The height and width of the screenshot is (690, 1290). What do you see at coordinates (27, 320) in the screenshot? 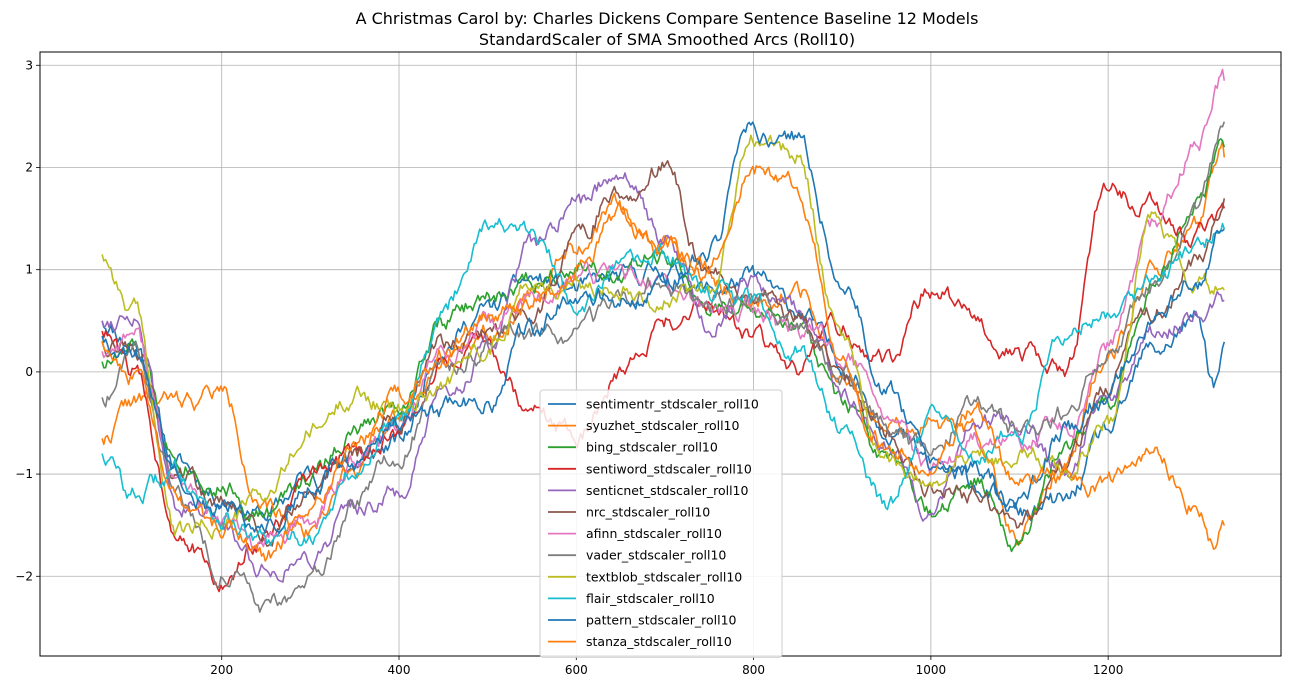
I see `y-axis-ticks: −2 −1 0 1 2 3` at bounding box center [27, 320].